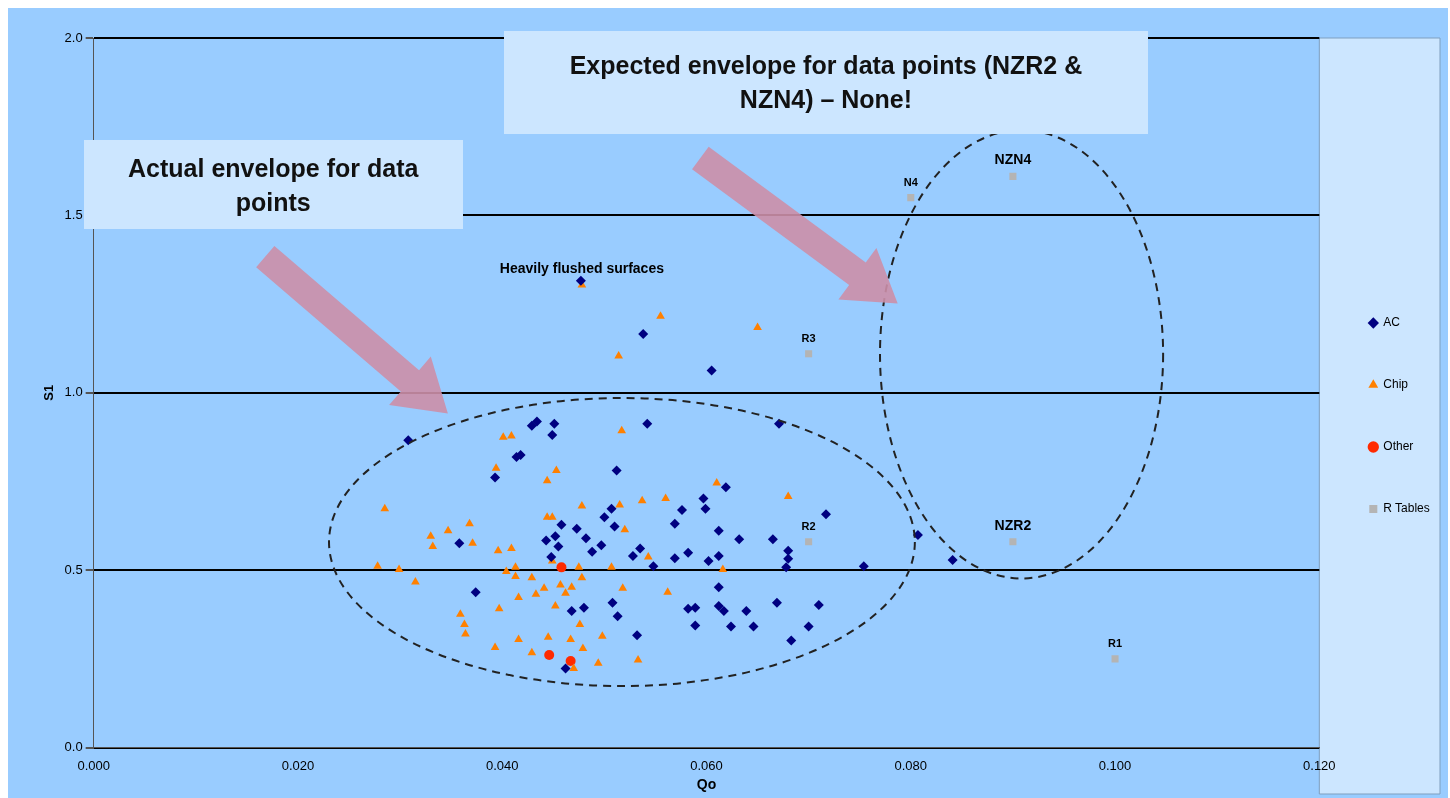  Describe the element at coordinates (706, 784) in the screenshot. I see `x-axis-title: Qo` at that location.